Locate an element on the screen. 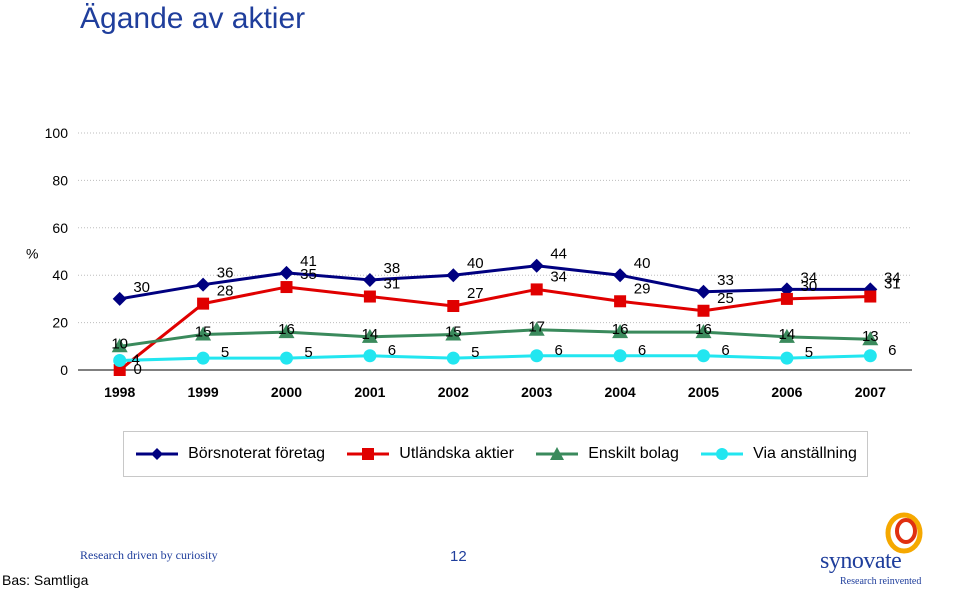 The height and width of the screenshot is (592, 960). legend-item-enskilt: Enskilt bolag is located at coordinates (606, 454).